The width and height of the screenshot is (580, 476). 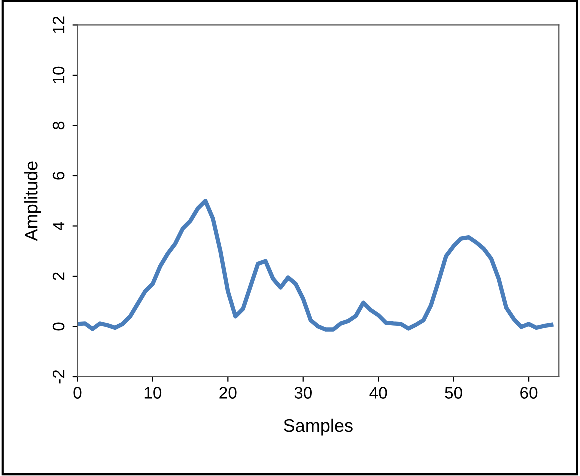 What do you see at coordinates (318, 427) in the screenshot?
I see `x-axis-title: Samples` at bounding box center [318, 427].